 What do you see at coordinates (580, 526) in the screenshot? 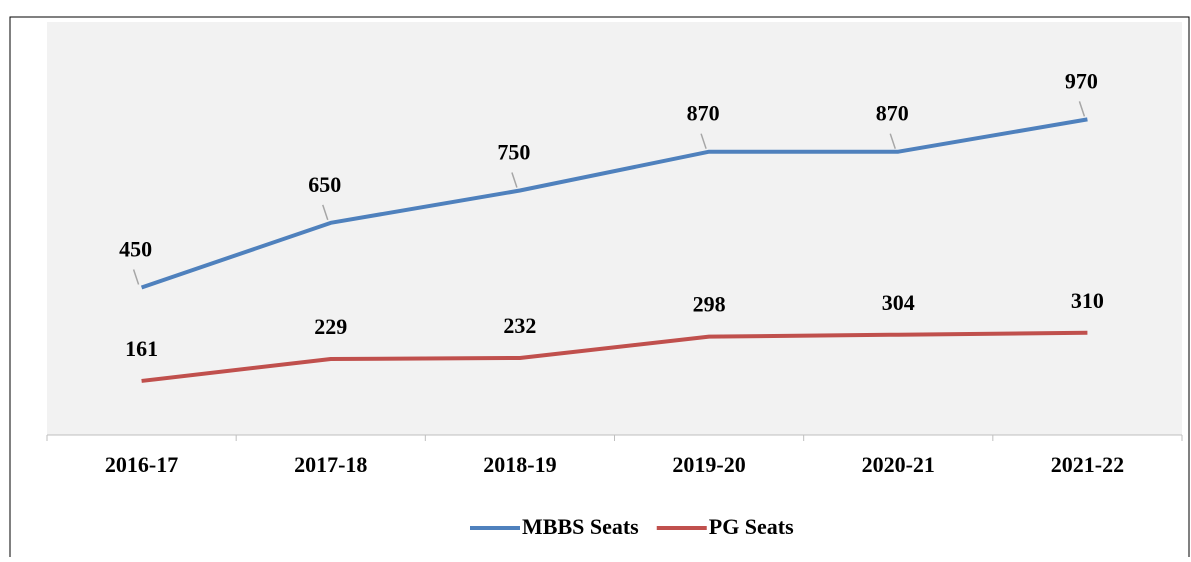
I see `legend-label: MBBS Seats` at bounding box center [580, 526].